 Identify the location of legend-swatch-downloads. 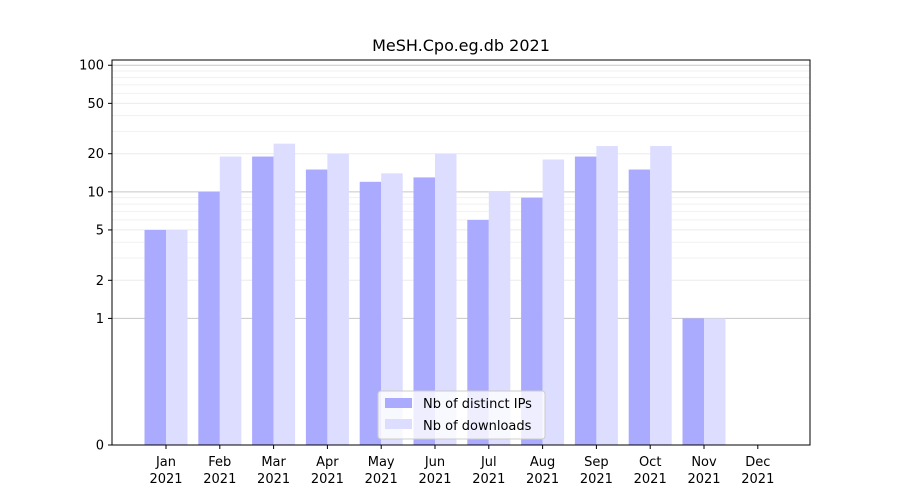
(398, 424).